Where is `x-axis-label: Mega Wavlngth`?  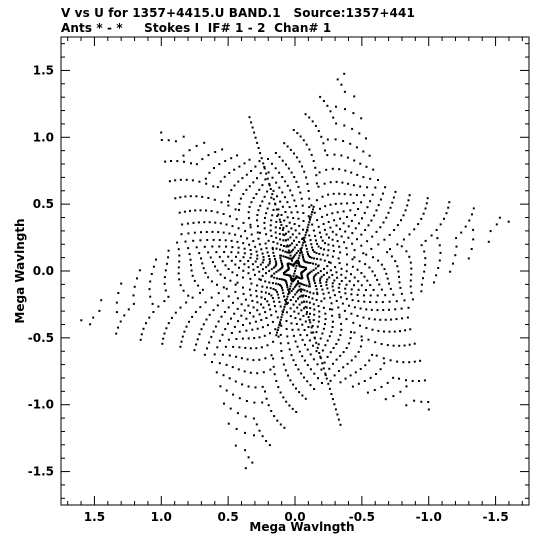 x-axis-label: Mega Wavlngth is located at coordinates (301, 527).